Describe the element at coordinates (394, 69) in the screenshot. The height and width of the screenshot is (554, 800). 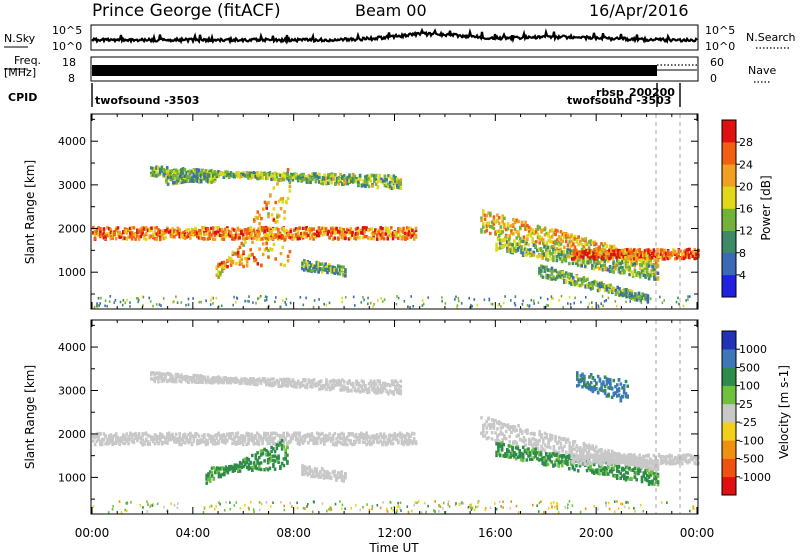
I see `freq-panel-frame` at that location.